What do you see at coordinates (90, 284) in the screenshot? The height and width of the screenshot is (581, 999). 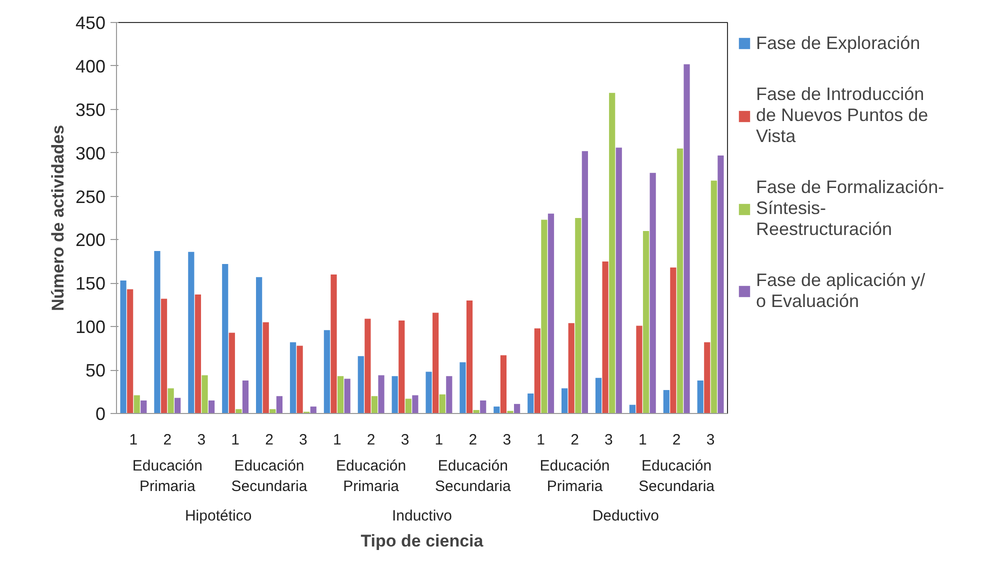 I see `y-tick-label: 150` at bounding box center [90, 284].